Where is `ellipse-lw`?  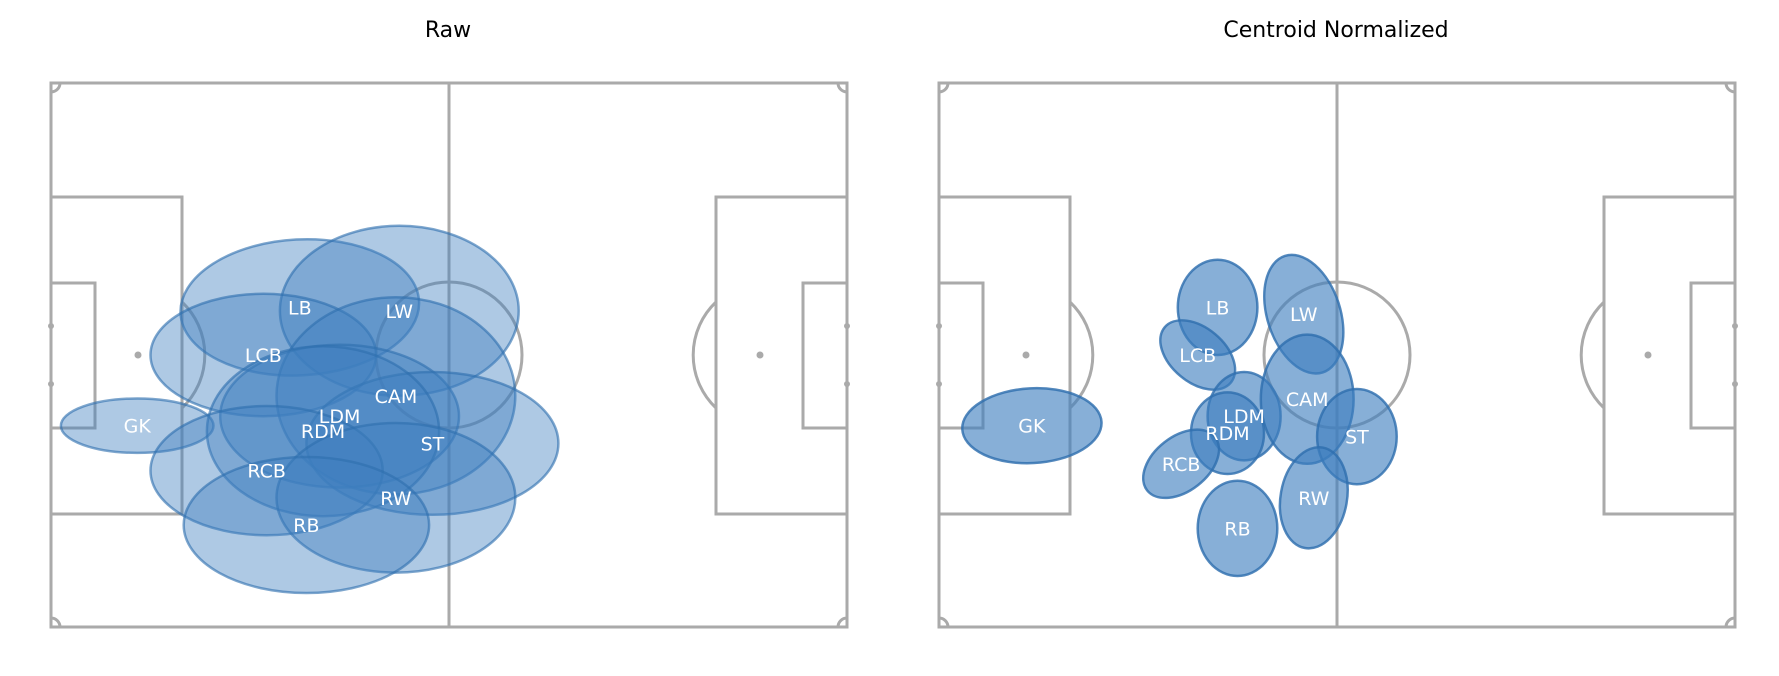 ellipse-lw is located at coordinates (399, 311).